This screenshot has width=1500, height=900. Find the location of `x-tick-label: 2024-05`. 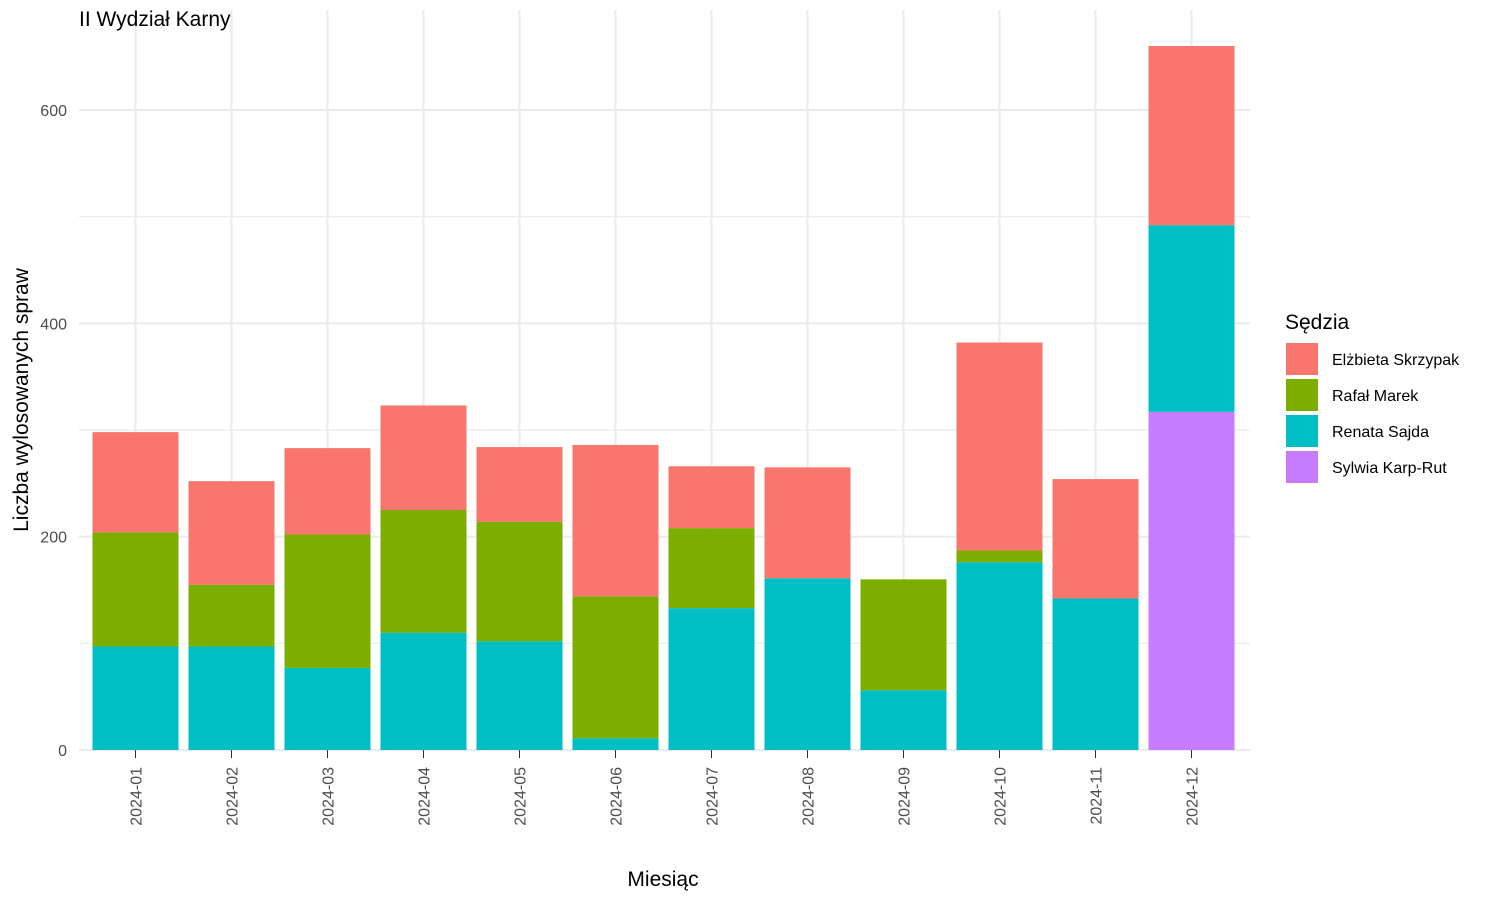

x-tick-label: 2024-05 is located at coordinates (521, 796).